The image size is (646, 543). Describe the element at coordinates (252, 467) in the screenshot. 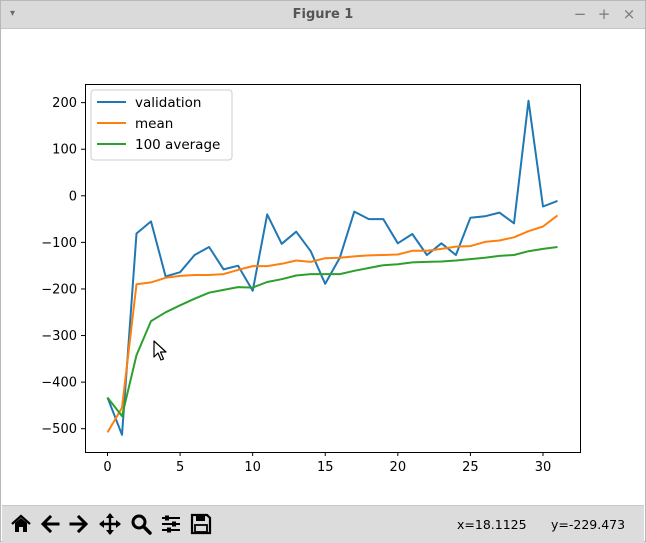

I see `x-tick-label: 10` at that location.